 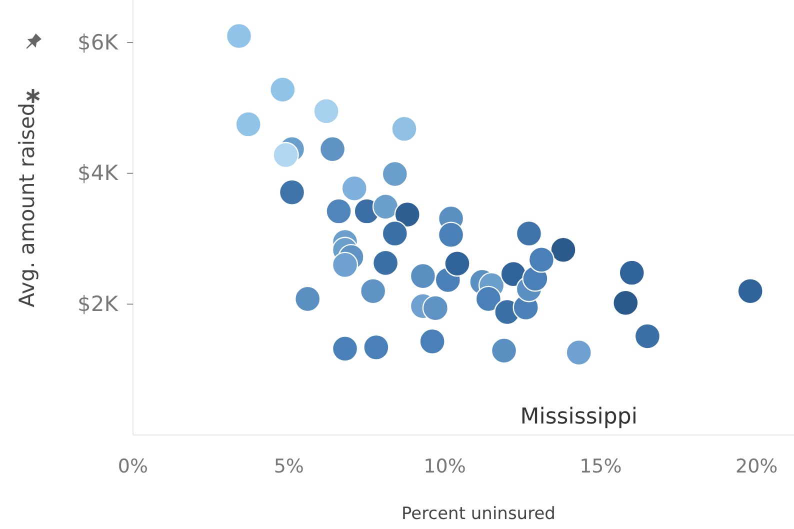 I want to click on x-tick-label: 5%, so click(x=289, y=466).